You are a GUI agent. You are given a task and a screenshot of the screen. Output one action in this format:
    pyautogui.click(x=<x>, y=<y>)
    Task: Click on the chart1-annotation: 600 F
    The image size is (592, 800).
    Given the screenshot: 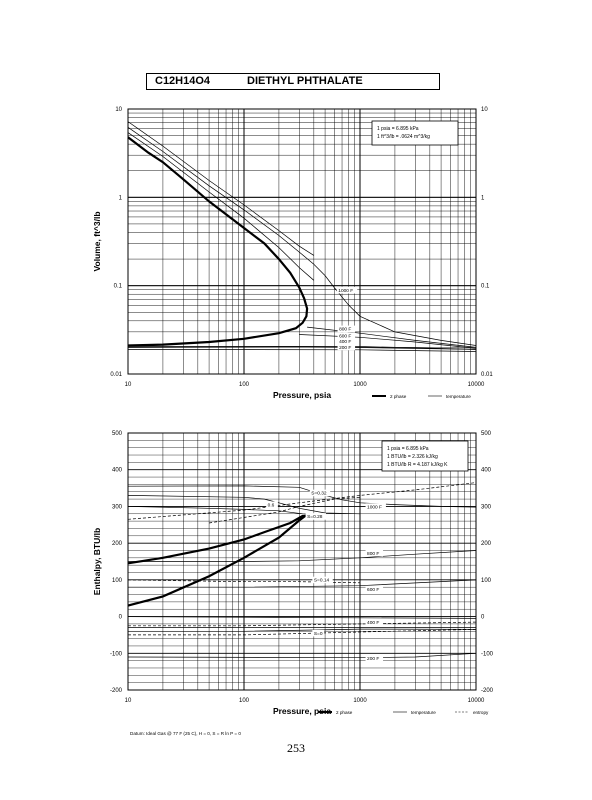 What is the action you would take?
    pyautogui.click(x=345, y=336)
    